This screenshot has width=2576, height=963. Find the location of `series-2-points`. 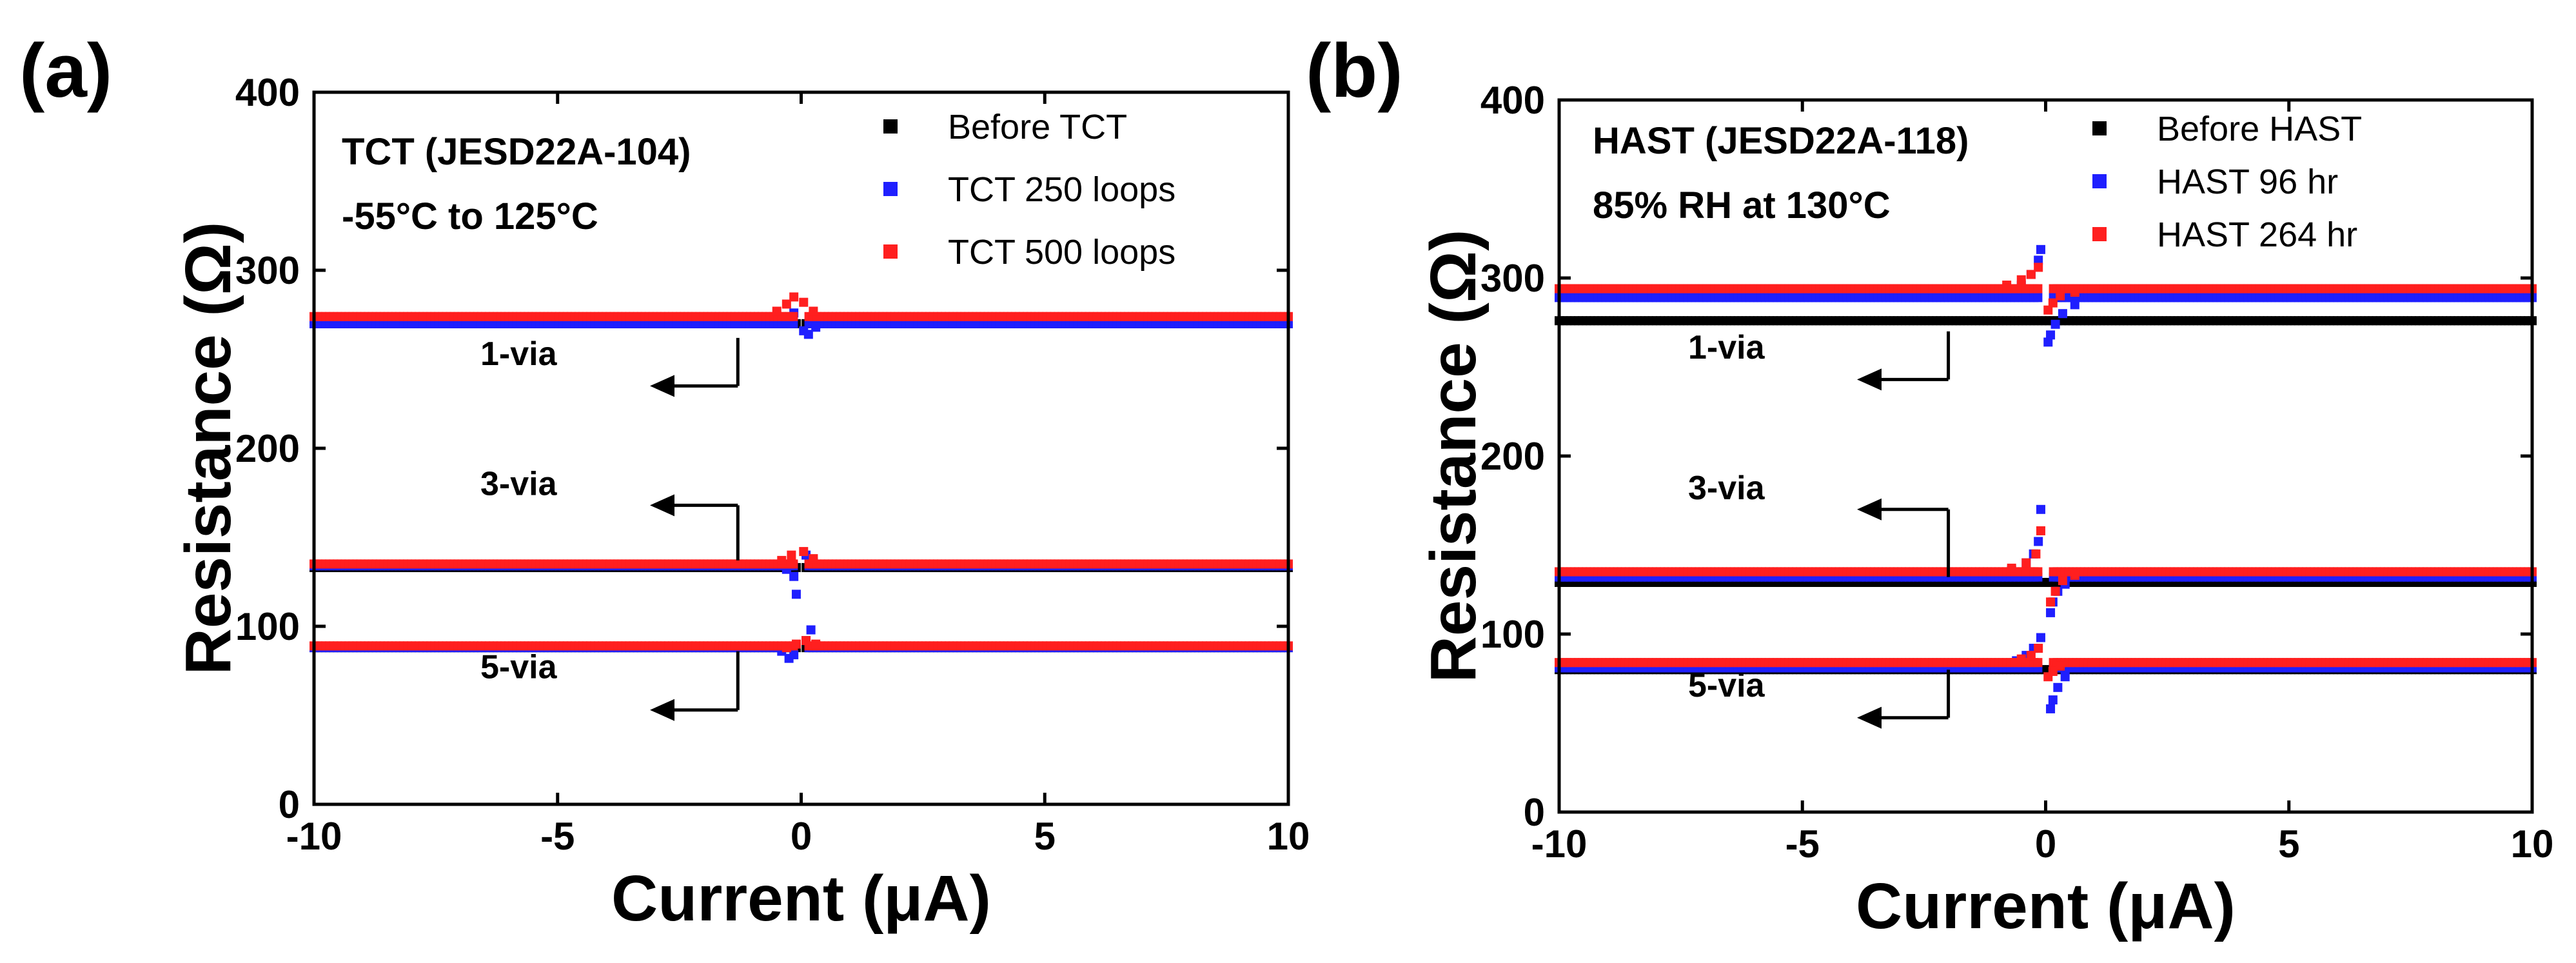

series-2-points is located at coordinates (802, 472).